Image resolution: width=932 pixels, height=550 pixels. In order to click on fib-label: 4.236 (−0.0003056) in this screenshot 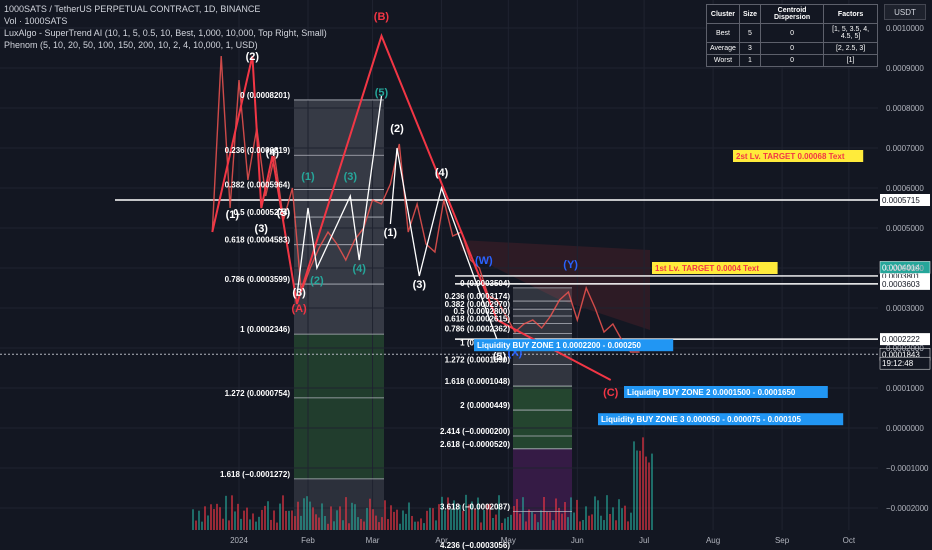, I will do `click(475, 545)`.